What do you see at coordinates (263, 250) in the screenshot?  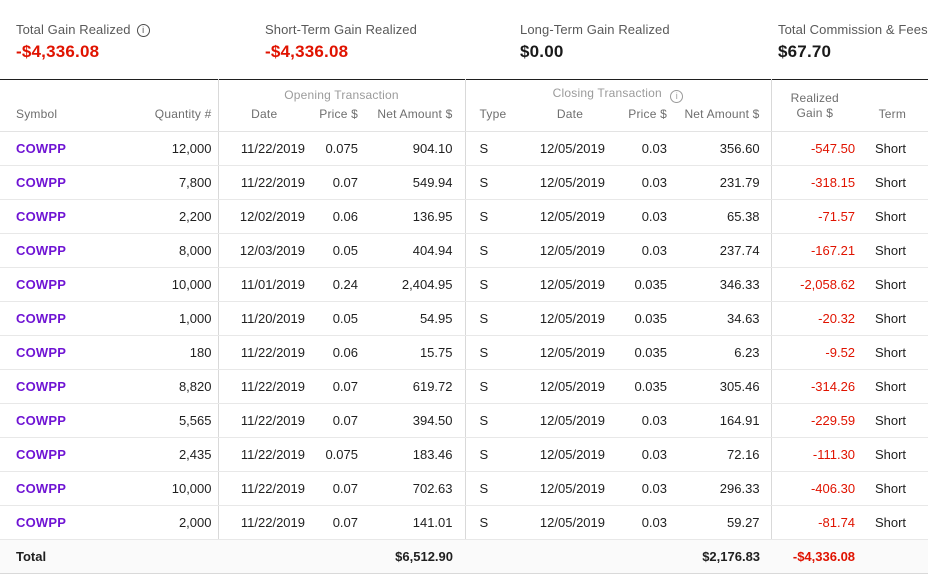 I see `open-date-cell: 12/03/2019` at bounding box center [263, 250].